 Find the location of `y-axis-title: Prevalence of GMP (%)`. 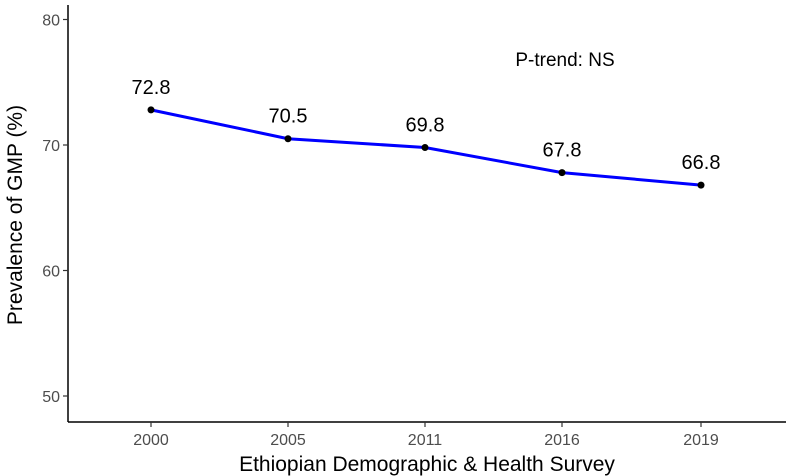

y-axis-title: Prevalence of GMP (%) is located at coordinates (15, 215).